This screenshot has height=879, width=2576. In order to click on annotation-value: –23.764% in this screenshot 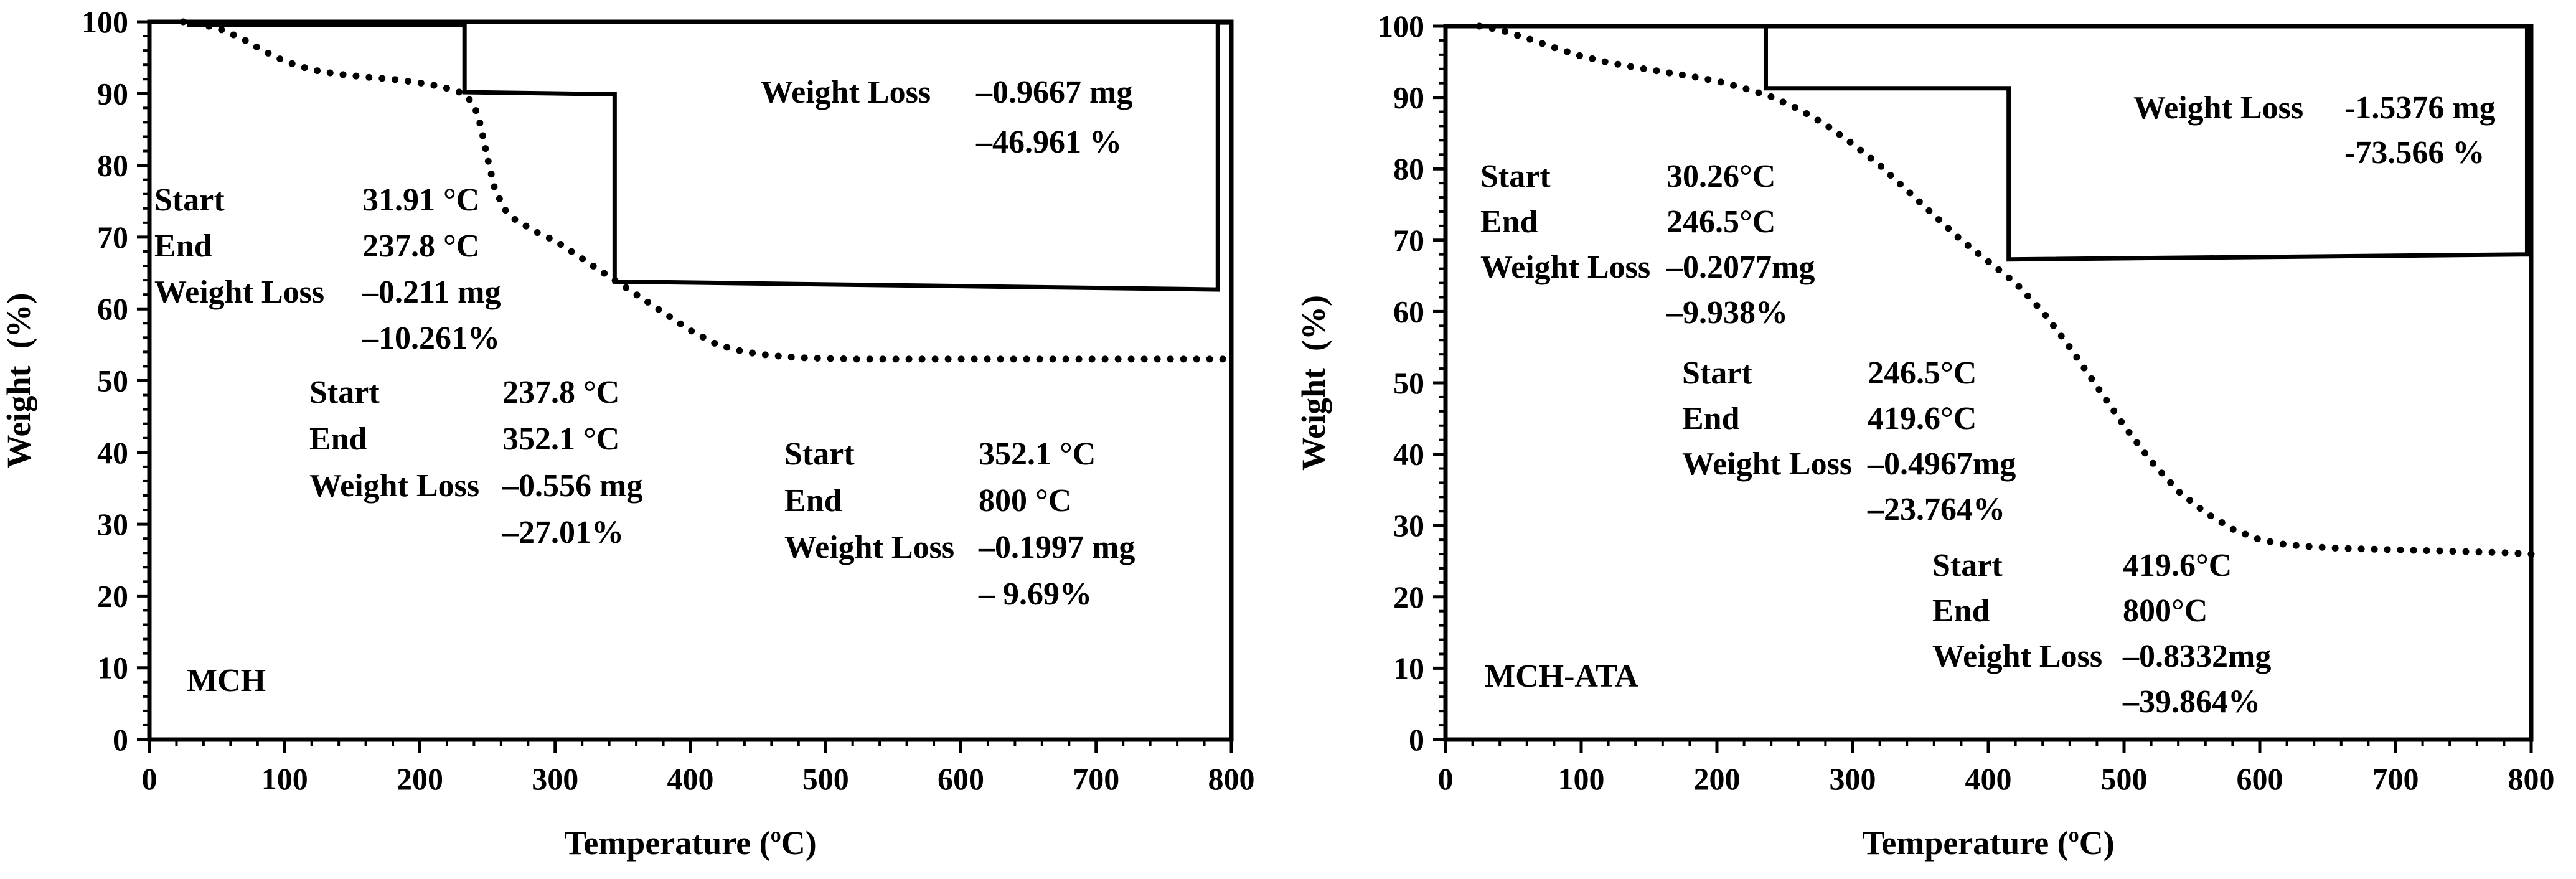, I will do `click(1936, 509)`.